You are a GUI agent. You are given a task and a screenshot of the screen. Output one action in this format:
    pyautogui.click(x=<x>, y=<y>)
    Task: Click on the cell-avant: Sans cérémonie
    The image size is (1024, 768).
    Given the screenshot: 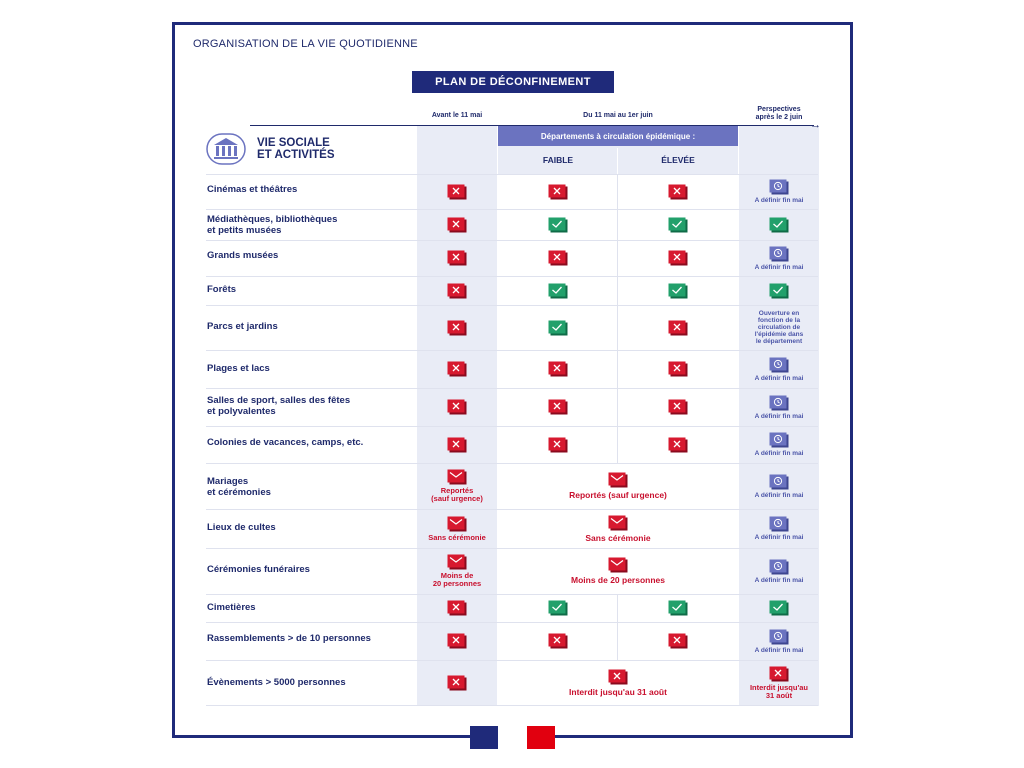 What is the action you would take?
    pyautogui.click(x=457, y=528)
    